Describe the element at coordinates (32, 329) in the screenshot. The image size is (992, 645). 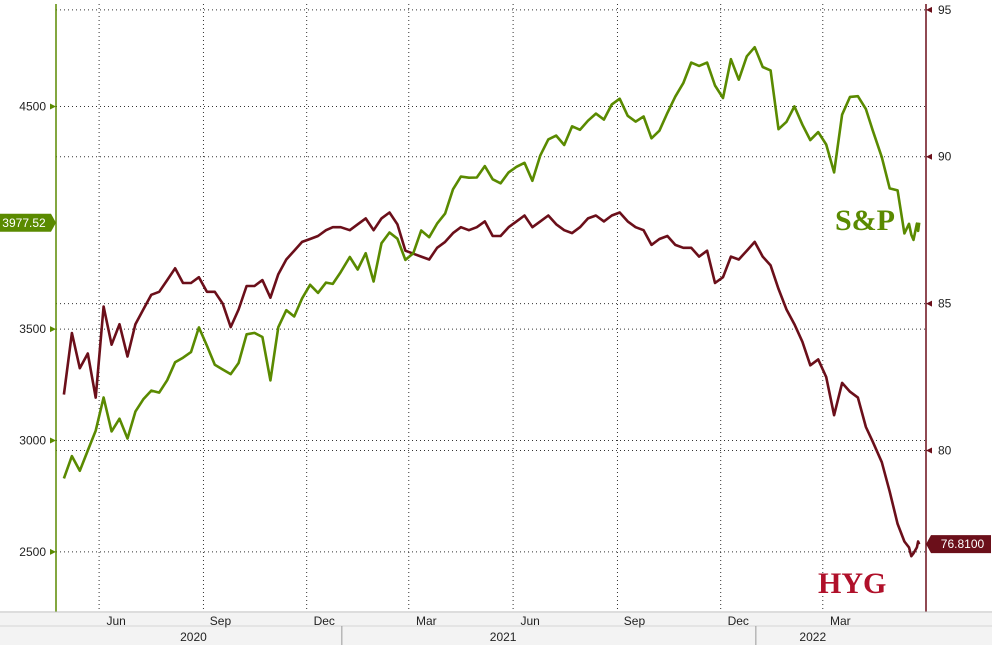
I see `left-tick-label: 3500` at that location.